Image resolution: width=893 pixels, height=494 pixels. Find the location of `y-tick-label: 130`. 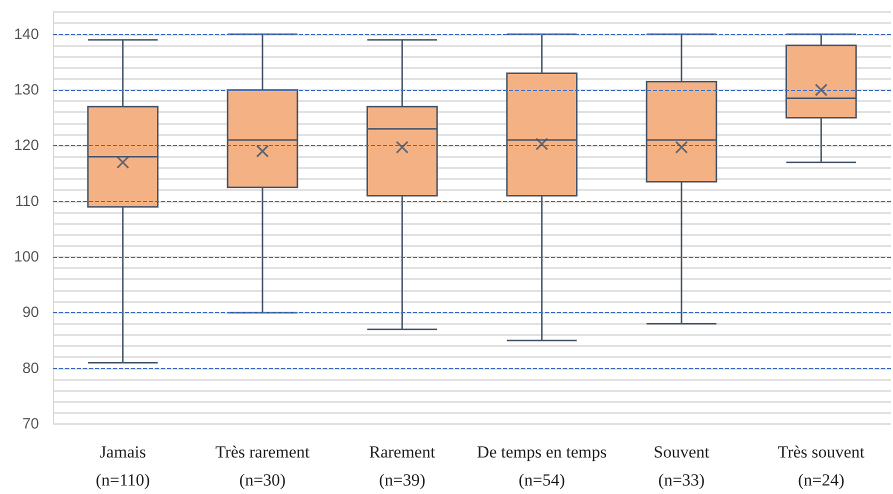

y-tick-label: 130 is located at coordinates (26, 89).